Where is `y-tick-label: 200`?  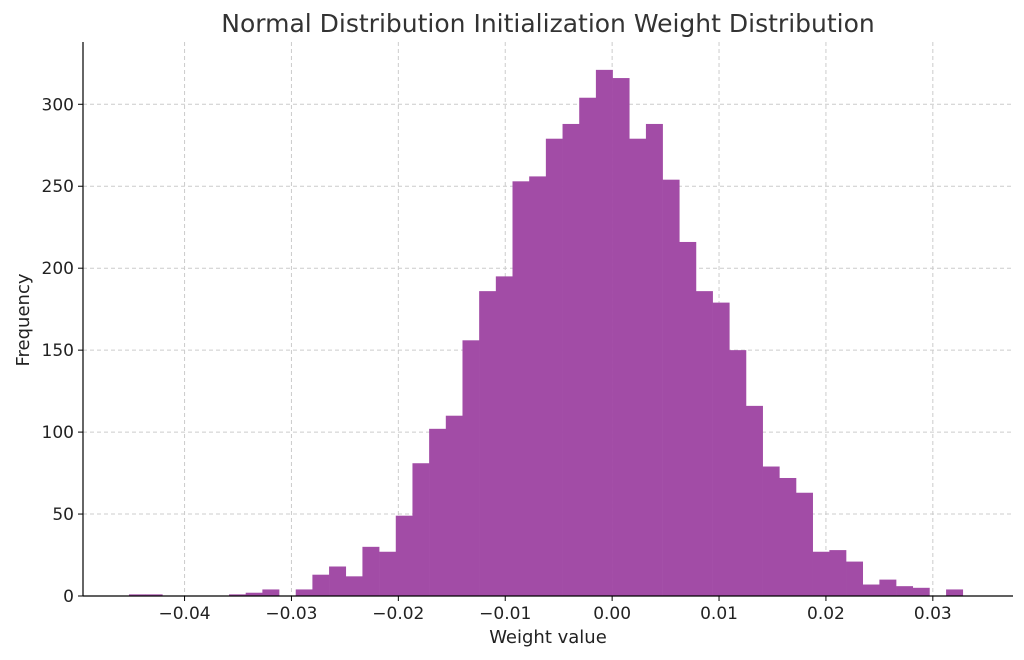 y-tick-label: 200 is located at coordinates (58, 269).